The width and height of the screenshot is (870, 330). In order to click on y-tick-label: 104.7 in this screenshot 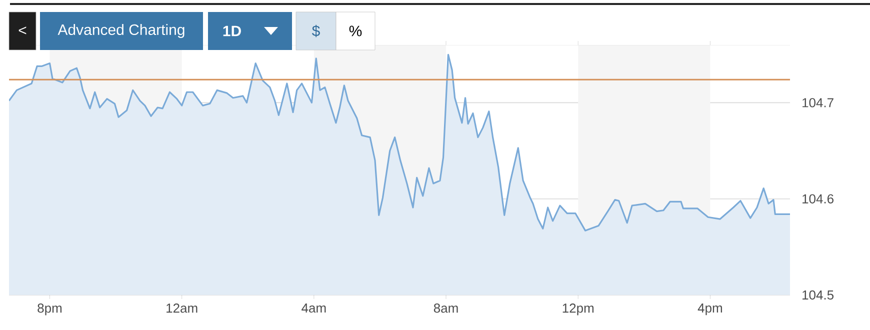, I will do `click(818, 103)`.